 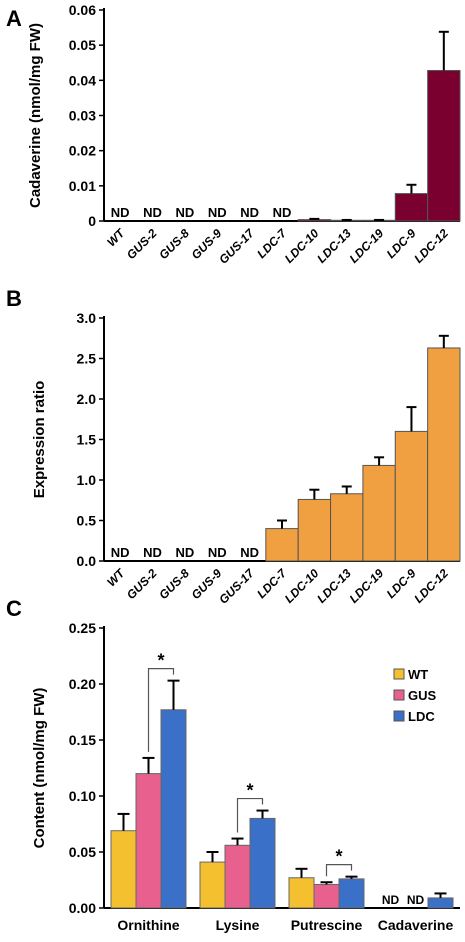 What do you see at coordinates (92, 221) in the screenshot?
I see `y-tick-label: 0` at bounding box center [92, 221].